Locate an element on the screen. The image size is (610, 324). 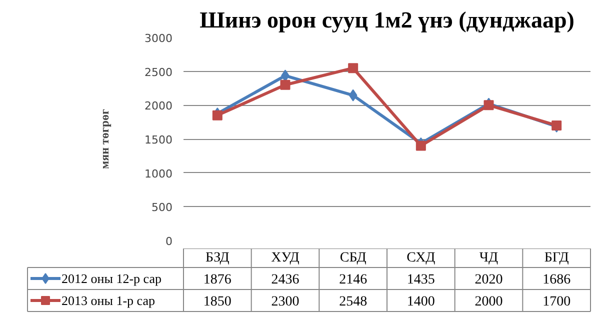
y-tick-label: 3000 is located at coordinates (158, 38).